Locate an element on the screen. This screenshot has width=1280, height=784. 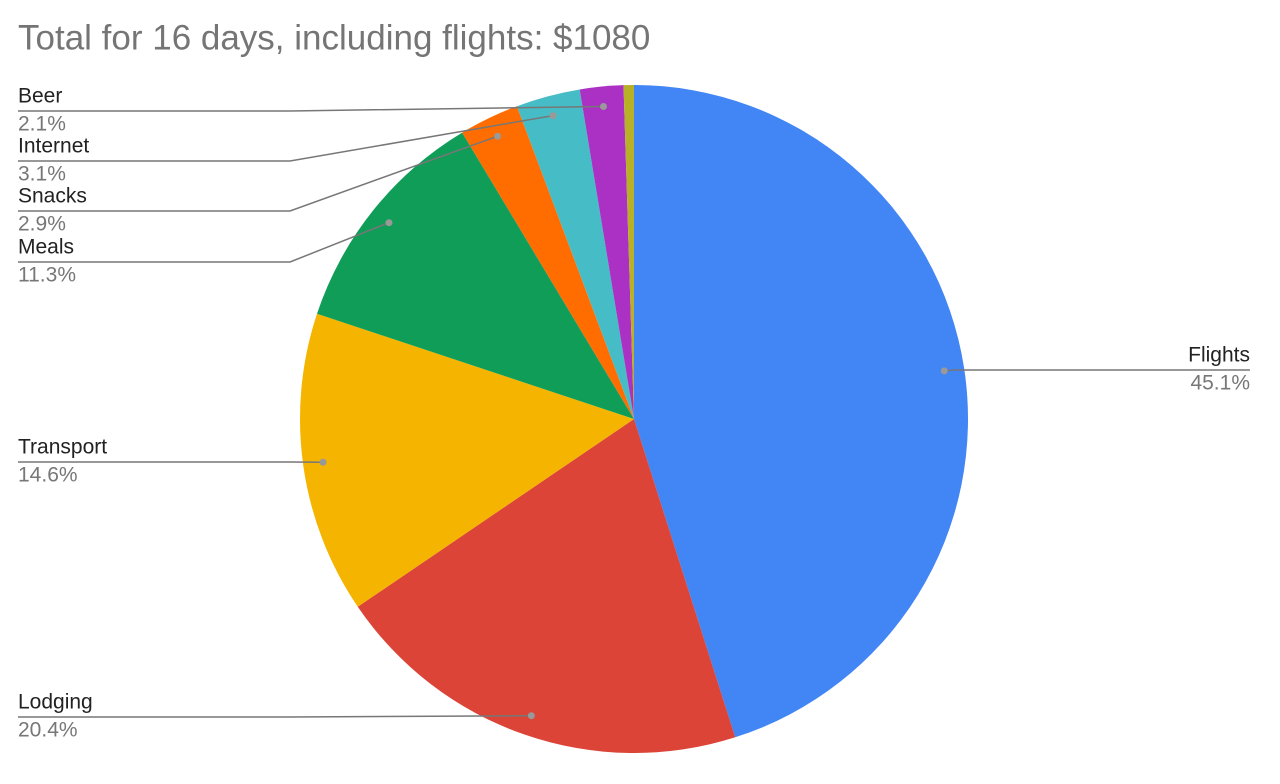
slice-label: Beer is located at coordinates (40, 96).